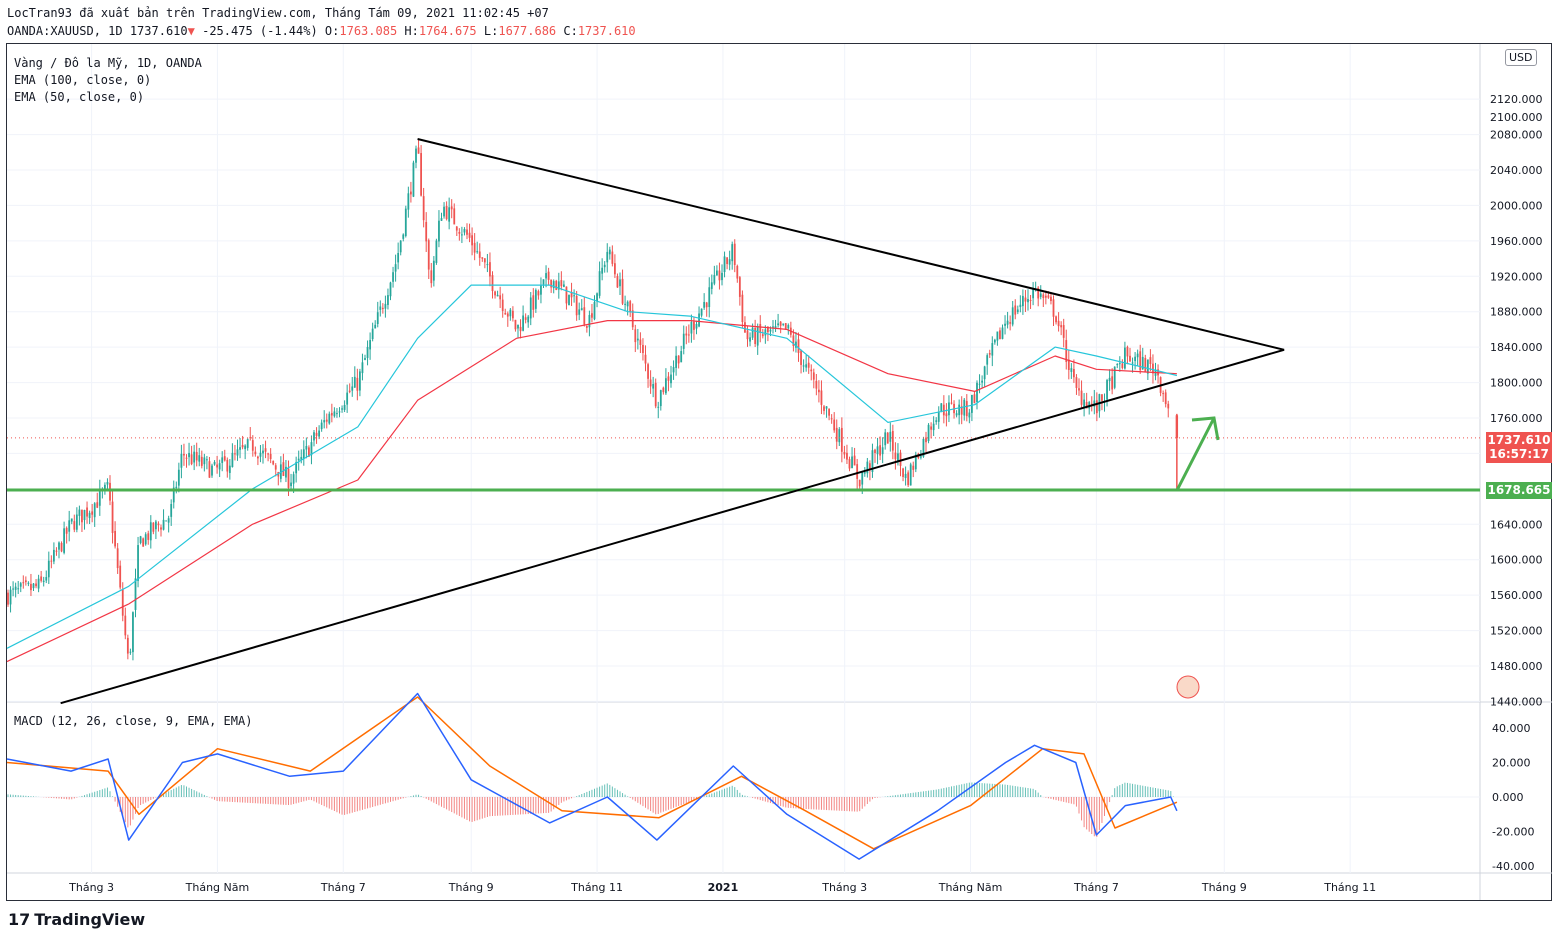 The height and width of the screenshot is (939, 1560). I want to click on macd-line, so click(592, 776).